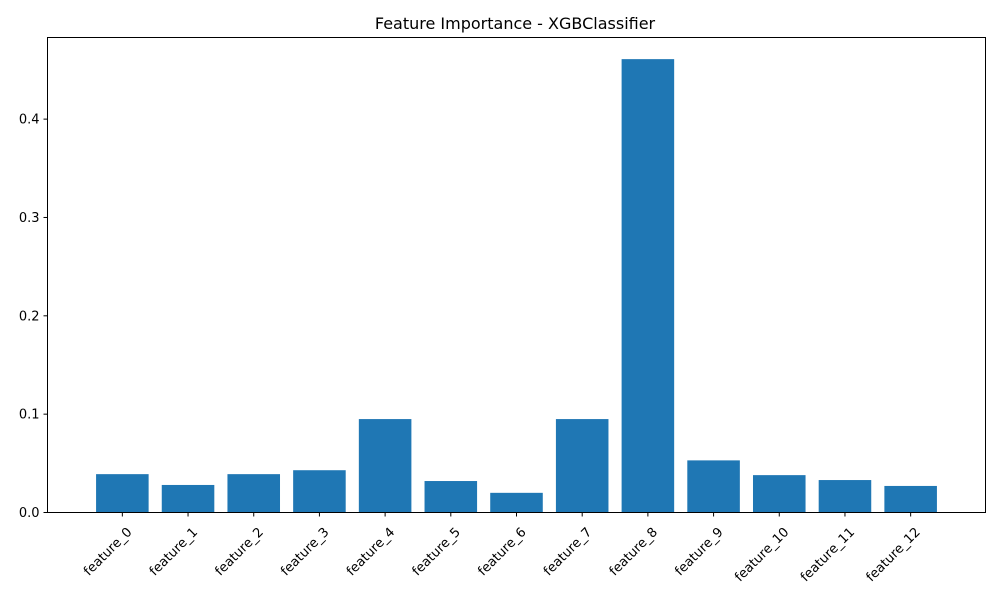 This screenshot has height=600, width=1000. I want to click on x-tick-label: feature_4, so click(371, 552).